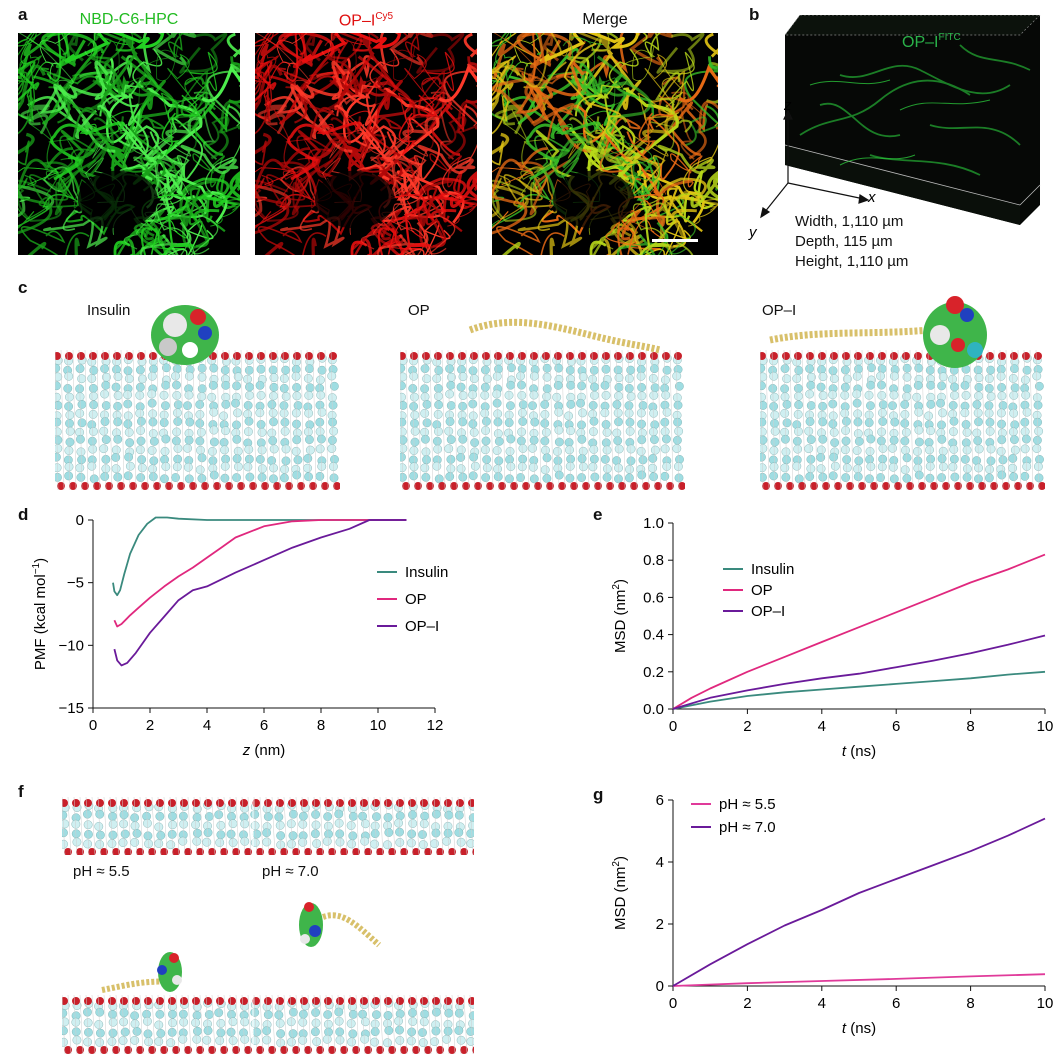 The width and height of the screenshot is (1061, 1062). Describe the element at coordinates (660, 862) in the screenshot. I see `y-tick-label: 4` at that location.